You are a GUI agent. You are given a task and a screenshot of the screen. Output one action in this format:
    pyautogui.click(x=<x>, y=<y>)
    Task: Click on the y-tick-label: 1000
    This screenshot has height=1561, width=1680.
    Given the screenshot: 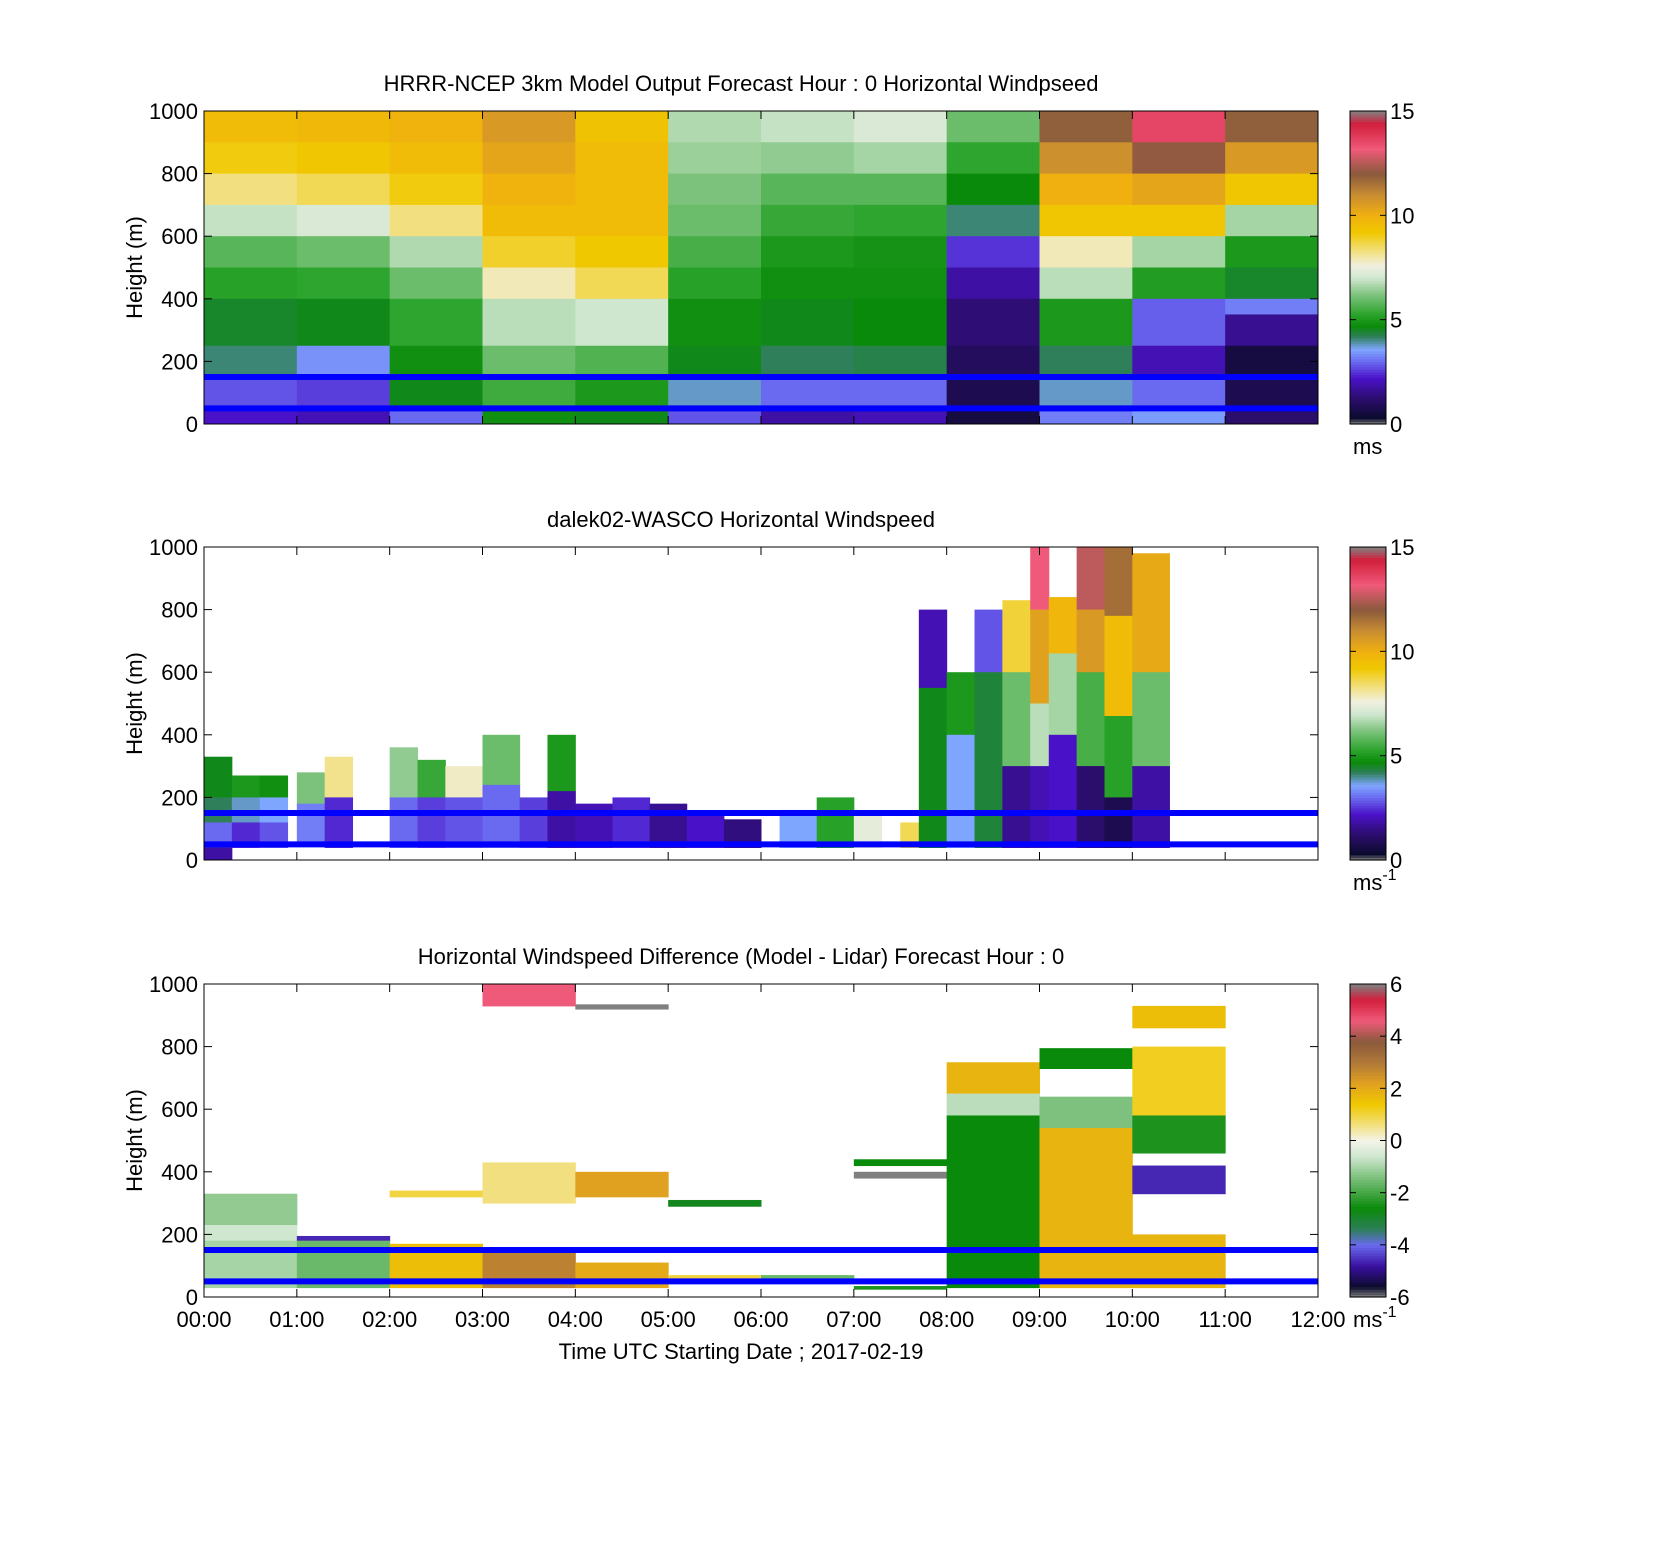 What is the action you would take?
    pyautogui.click(x=173, y=984)
    